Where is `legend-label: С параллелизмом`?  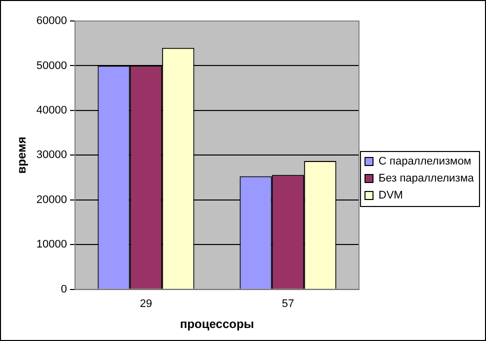 legend-label: С параллелизмом is located at coordinates (425, 162).